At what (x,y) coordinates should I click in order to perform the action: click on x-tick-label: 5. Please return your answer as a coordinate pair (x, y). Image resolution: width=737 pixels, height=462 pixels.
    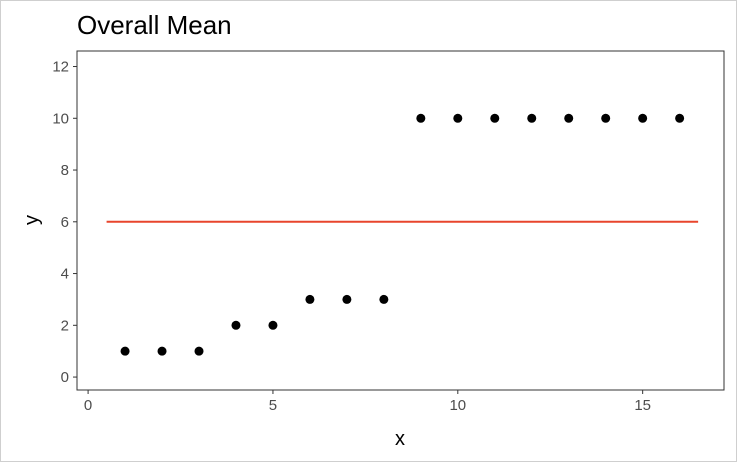
    Looking at the image, I should click on (273, 405).